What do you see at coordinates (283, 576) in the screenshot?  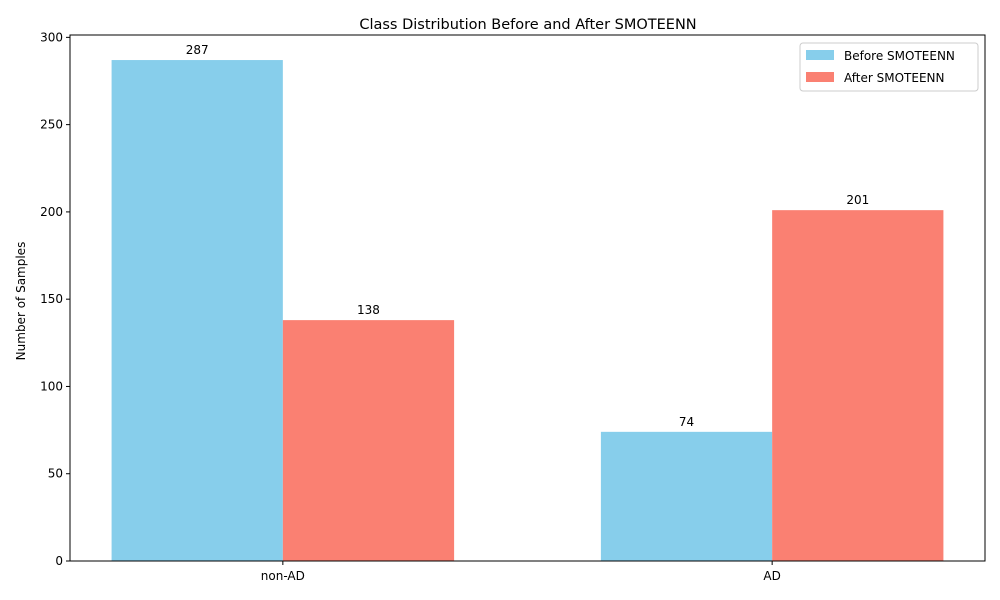 I see `x-tick-label: non-AD` at bounding box center [283, 576].